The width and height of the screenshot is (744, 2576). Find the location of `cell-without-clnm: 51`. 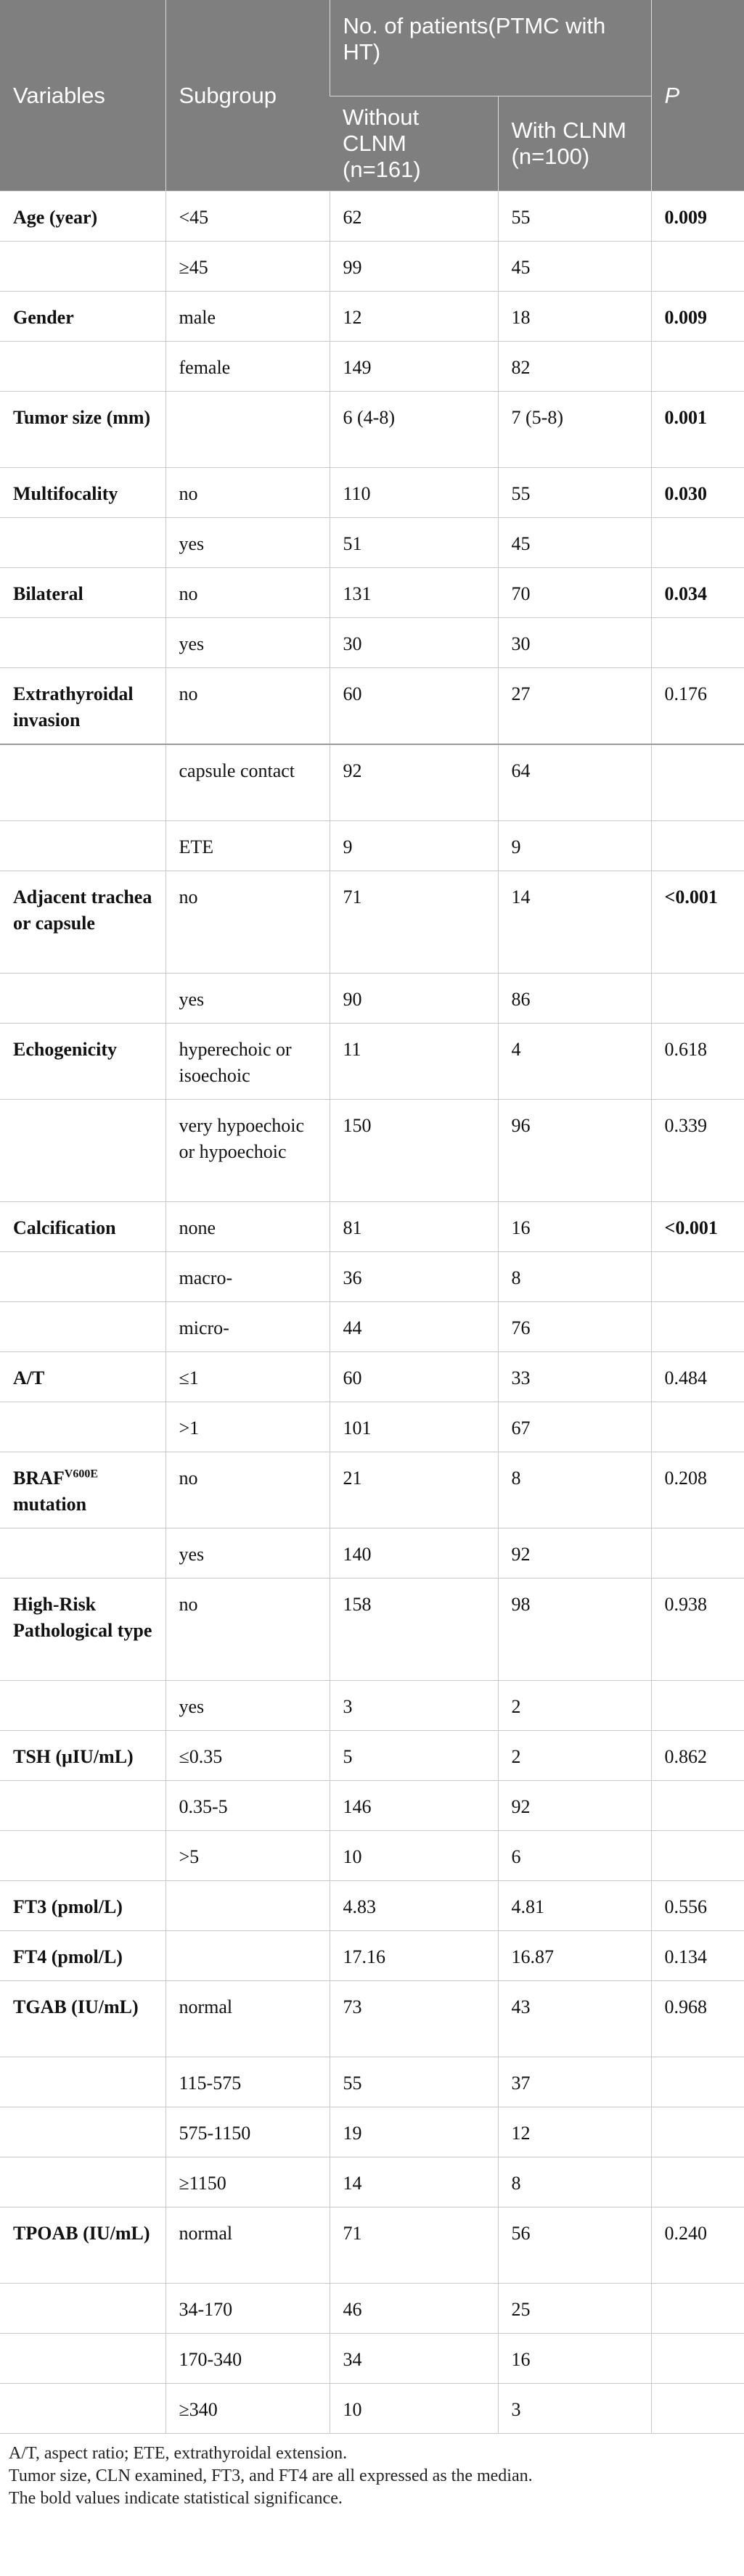

cell-without-clnm: 51 is located at coordinates (413, 542).